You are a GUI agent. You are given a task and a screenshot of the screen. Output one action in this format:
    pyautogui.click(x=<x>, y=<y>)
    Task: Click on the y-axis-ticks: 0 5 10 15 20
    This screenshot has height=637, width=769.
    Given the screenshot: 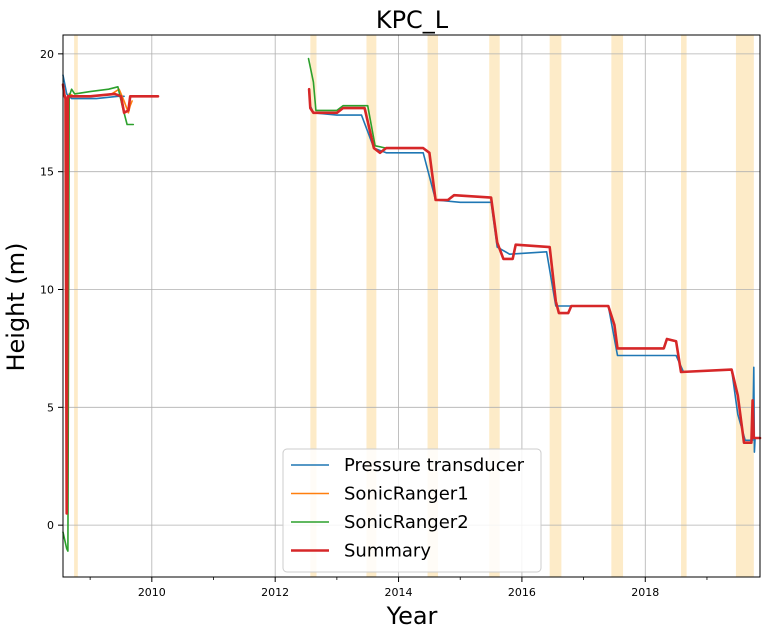 What is the action you would take?
    pyautogui.click(x=51, y=290)
    